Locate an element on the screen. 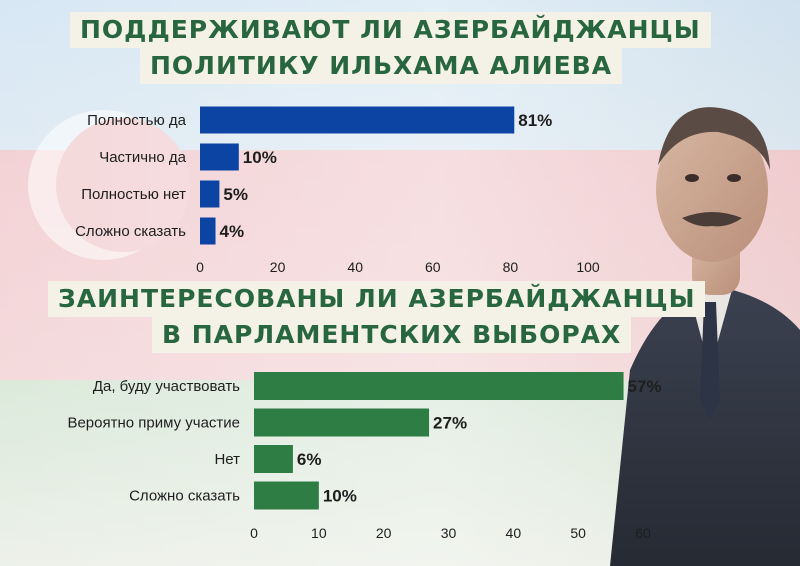  chart2-title-line1: ЗАИНТЕРЕСОВАНЫ ЛИ АЗЕРБАЙДЖАНЦЫ is located at coordinates (377, 299).